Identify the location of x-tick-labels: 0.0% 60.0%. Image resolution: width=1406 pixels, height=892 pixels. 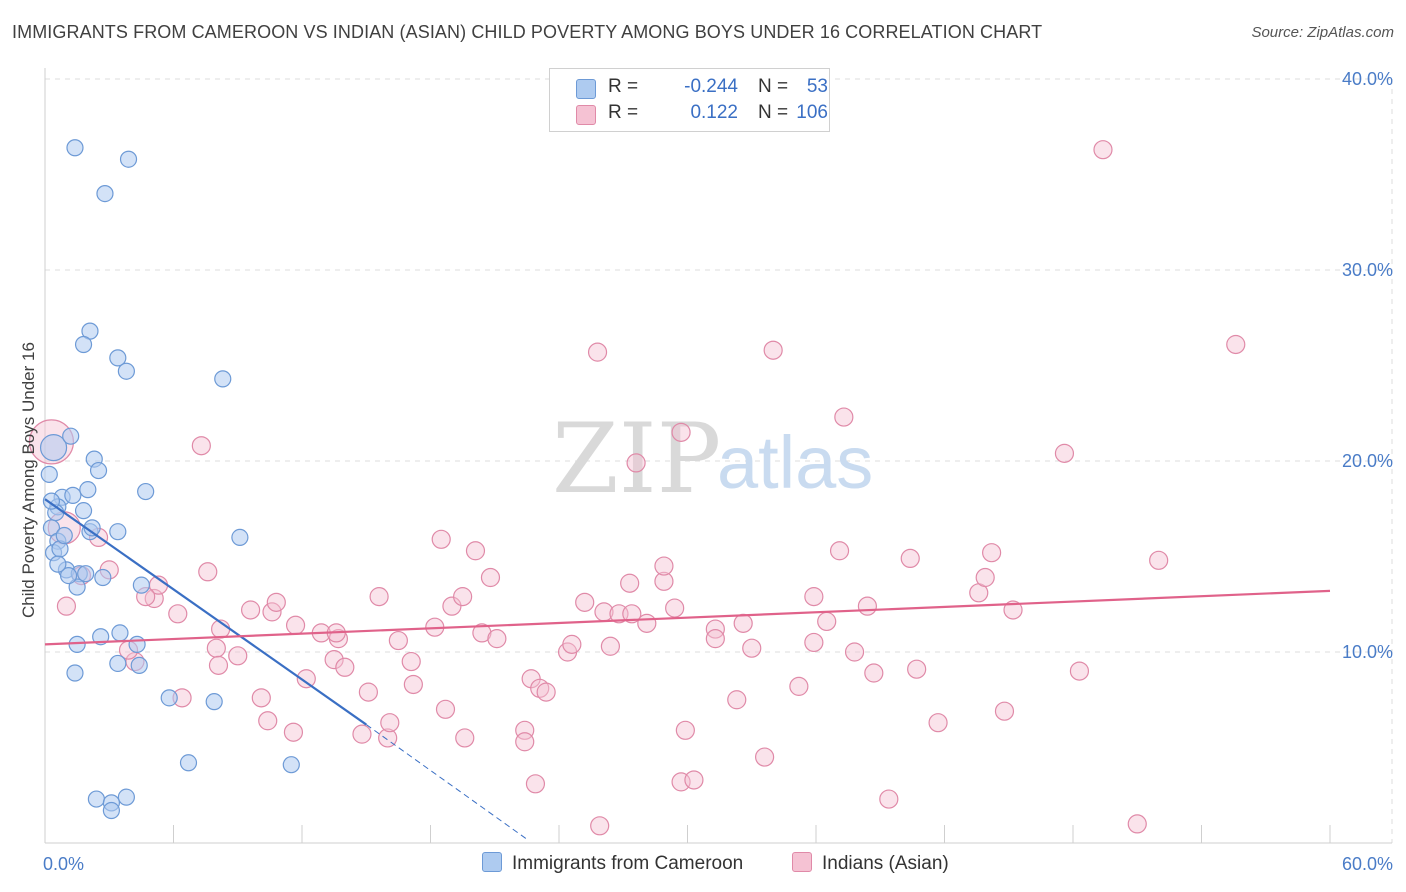
(718, 864).